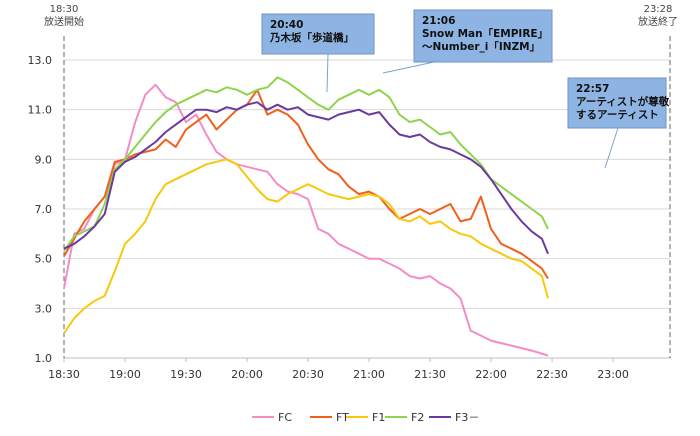  Describe the element at coordinates (617, 115) in the screenshot. I see `callout-line: するアーティスト` at that location.